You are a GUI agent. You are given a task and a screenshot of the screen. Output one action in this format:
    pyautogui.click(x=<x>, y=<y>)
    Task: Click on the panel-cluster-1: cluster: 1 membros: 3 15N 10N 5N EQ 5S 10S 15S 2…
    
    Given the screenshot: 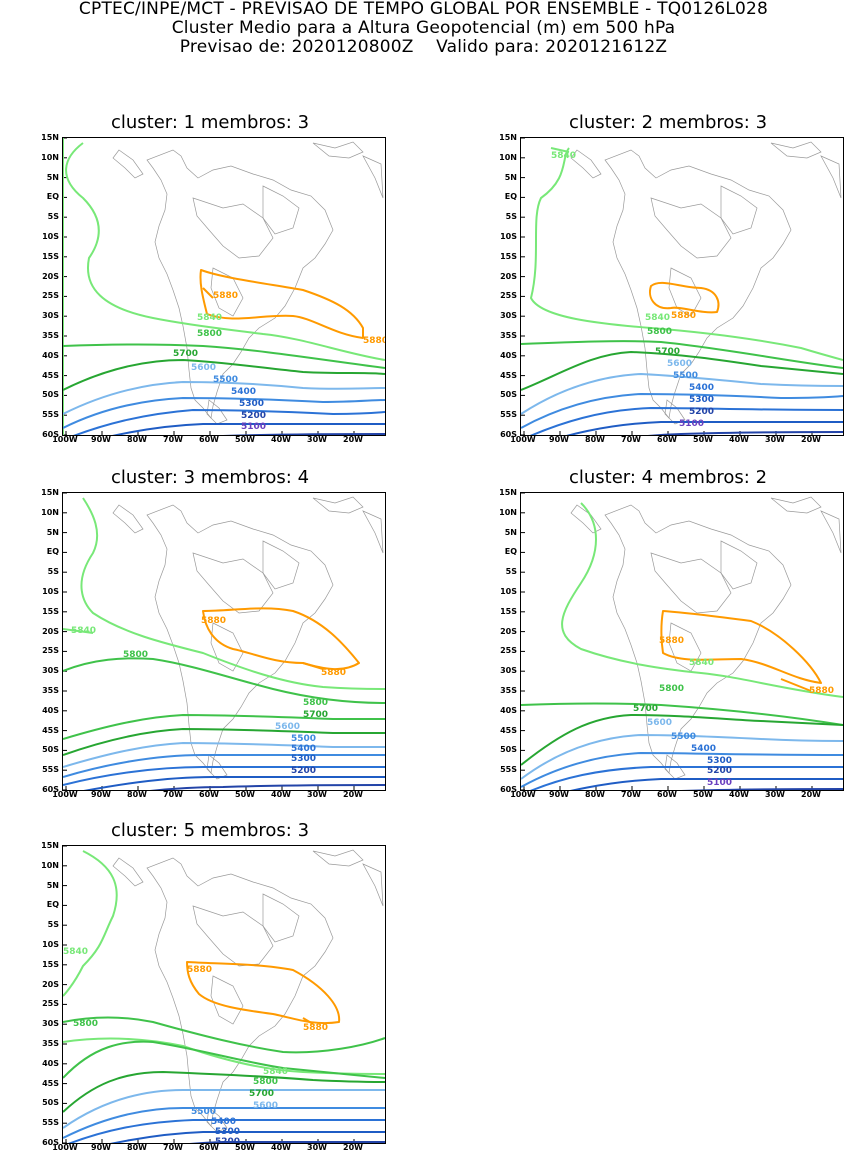 What is the action you would take?
    pyautogui.click(x=210, y=279)
    